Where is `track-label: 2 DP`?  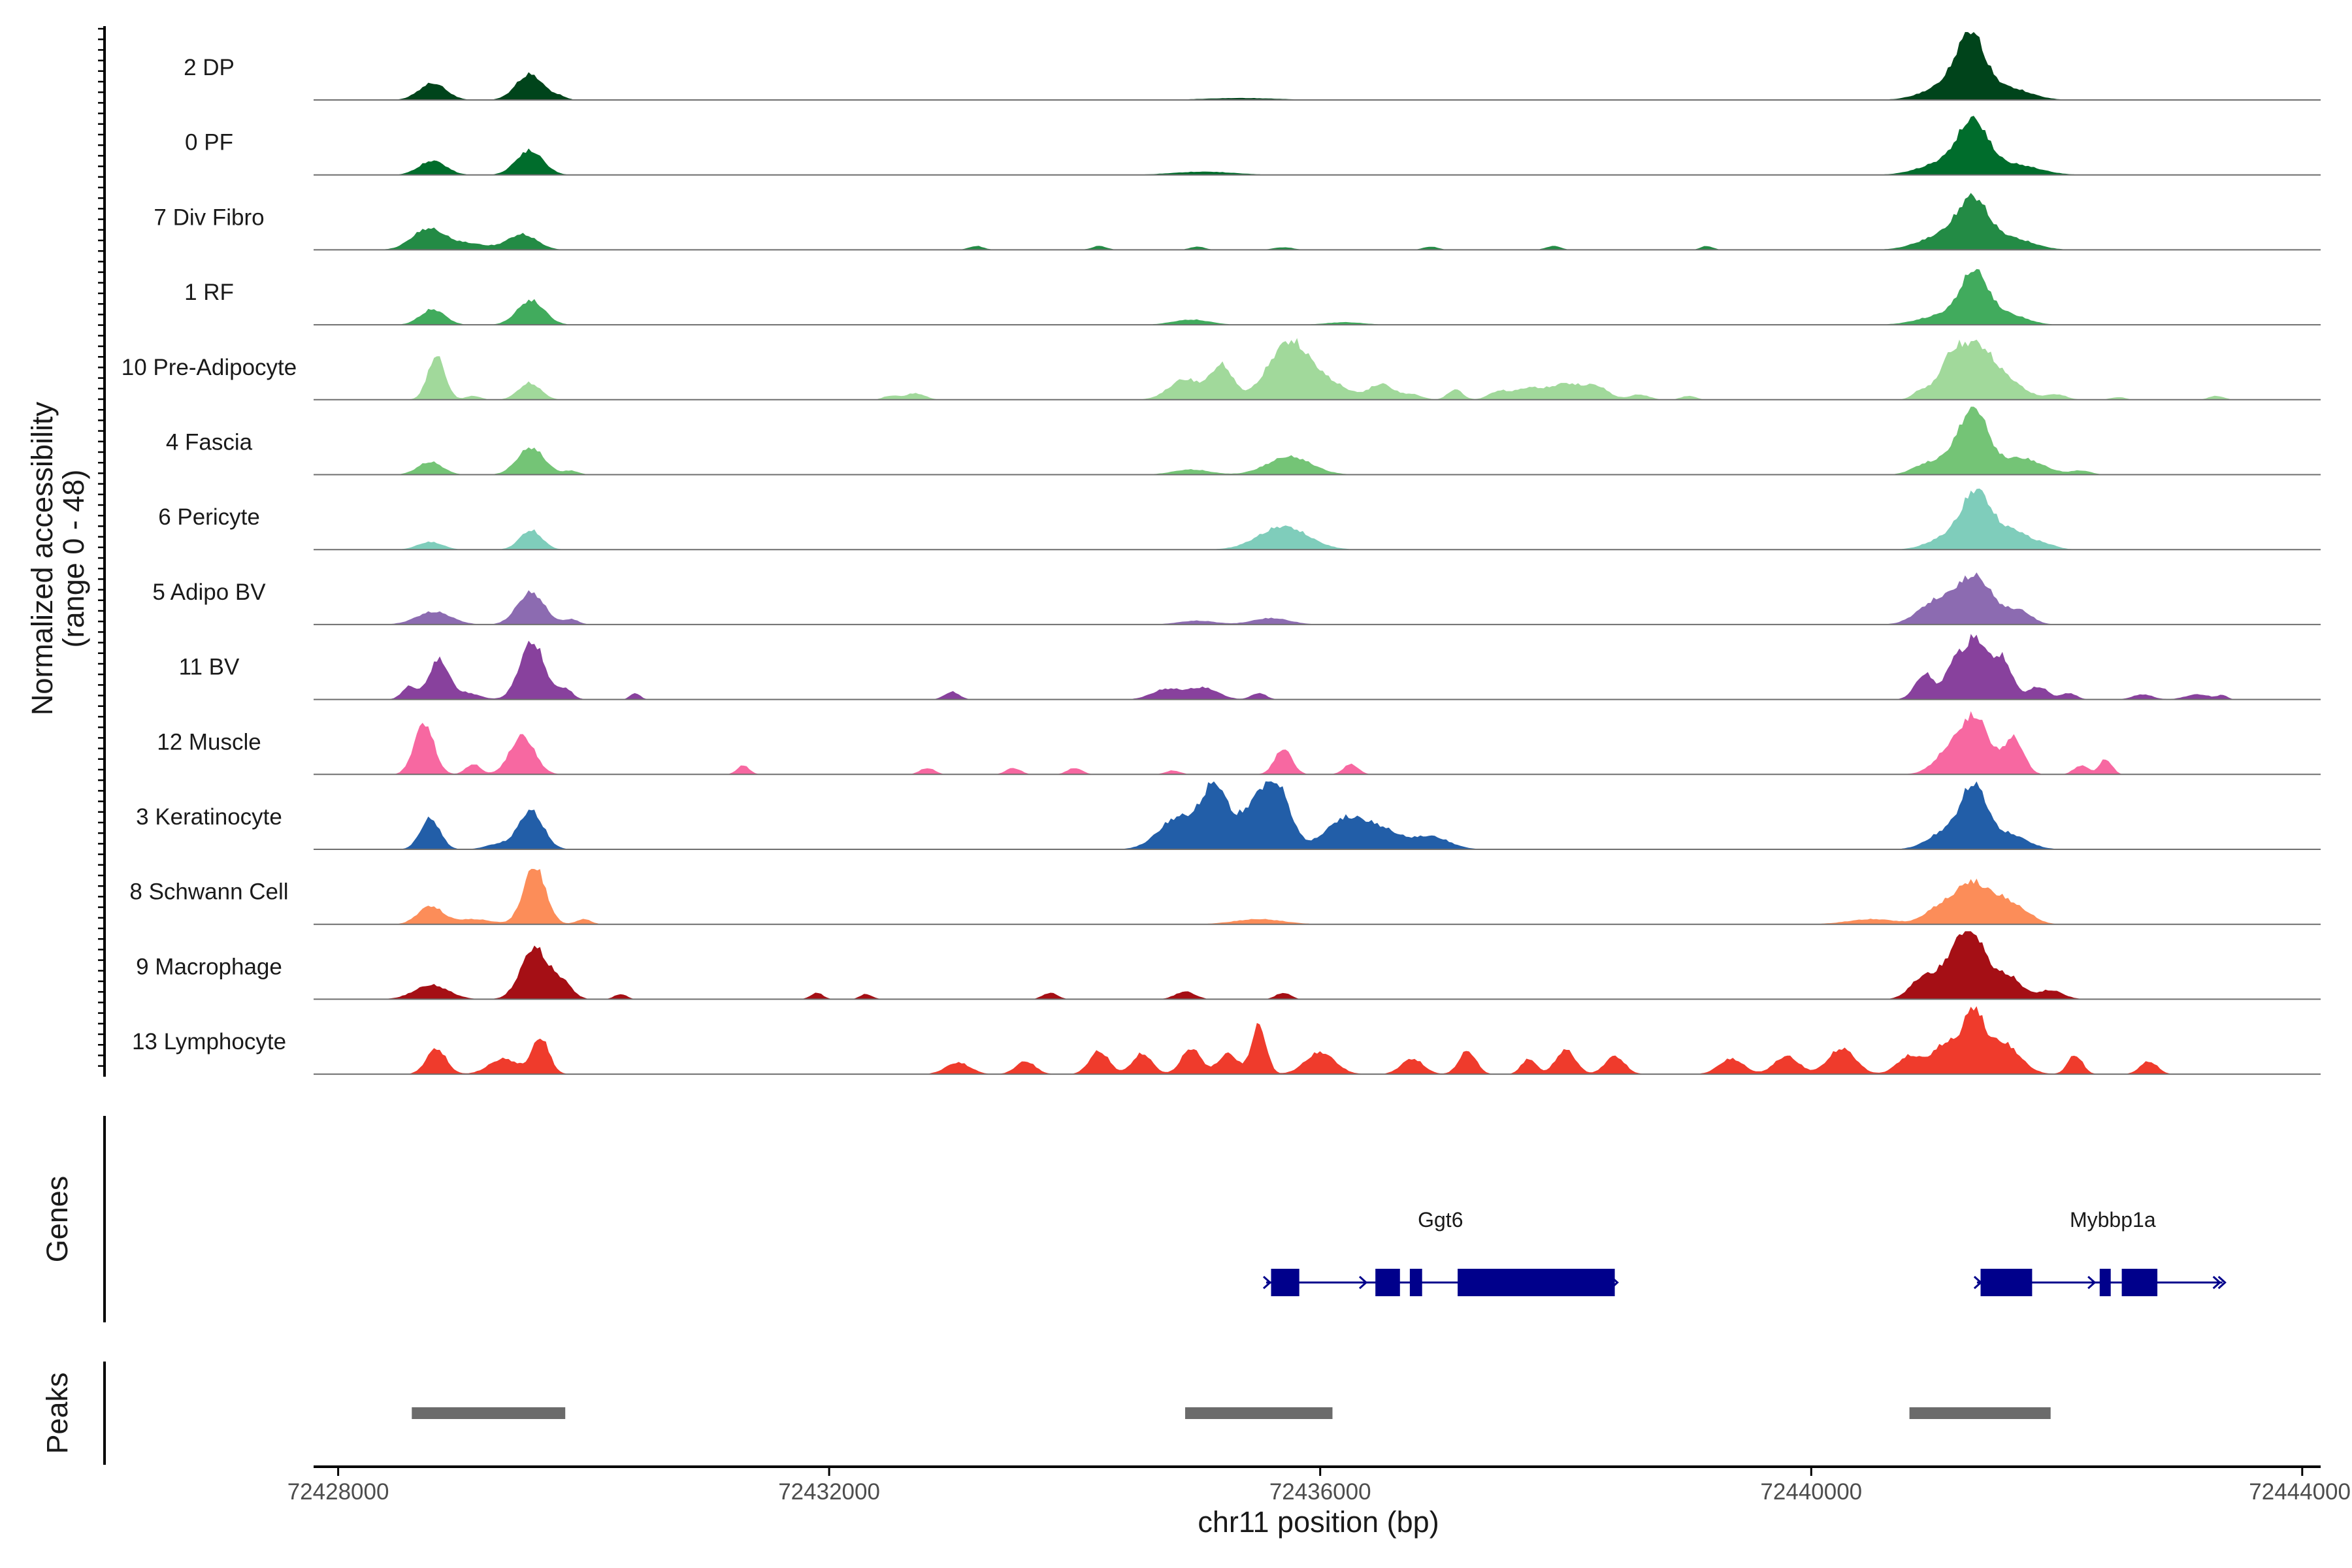
track-label: 2 DP is located at coordinates (209, 67).